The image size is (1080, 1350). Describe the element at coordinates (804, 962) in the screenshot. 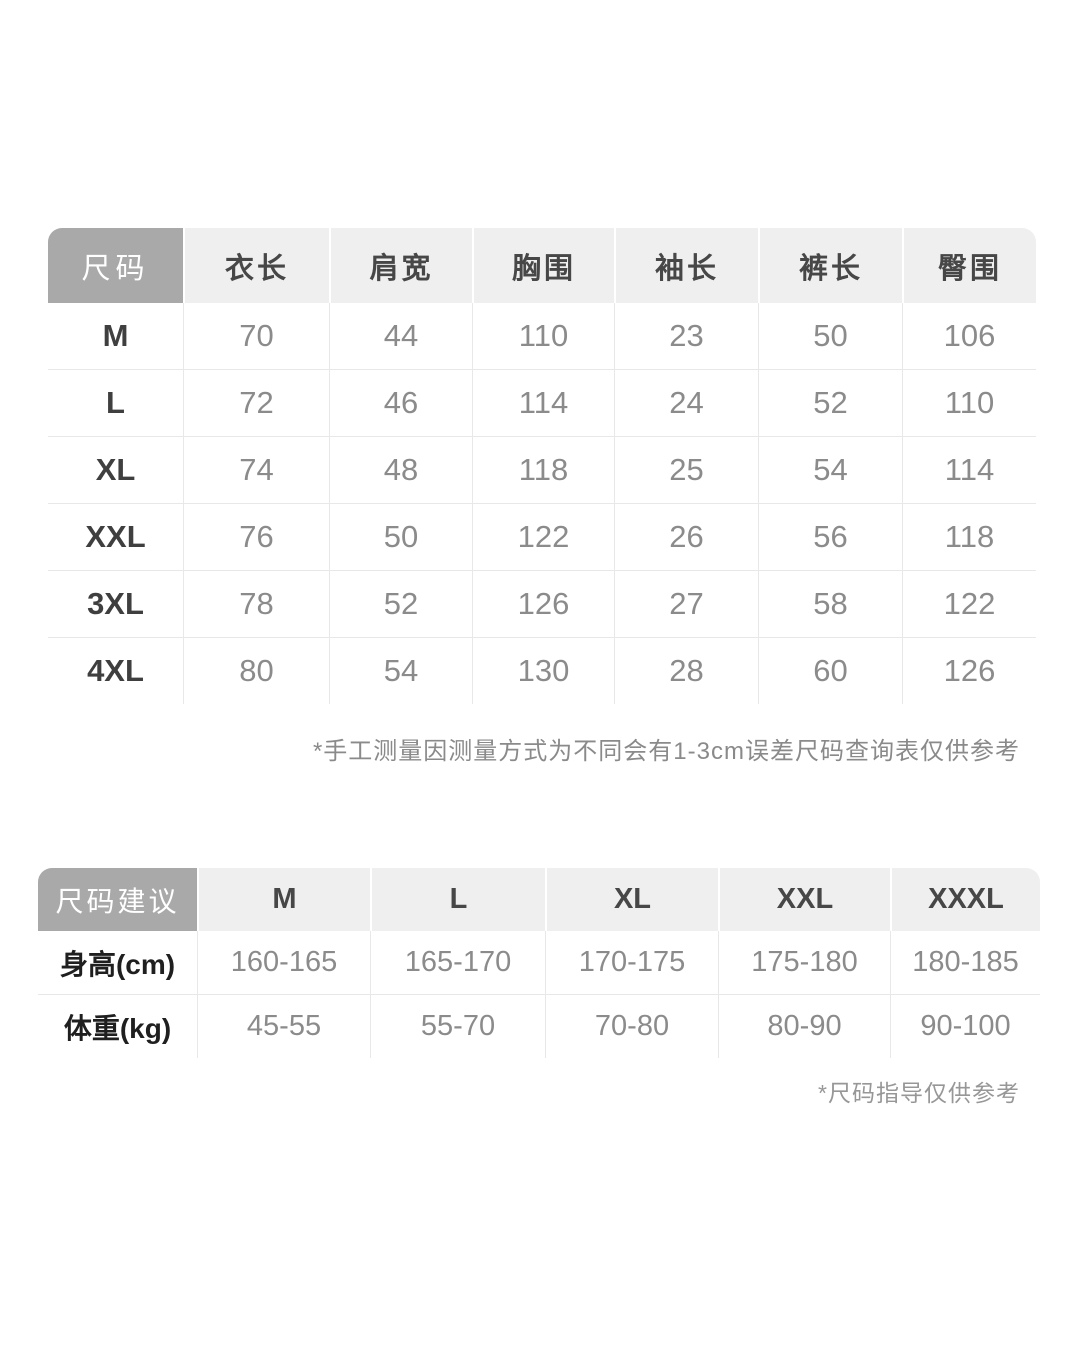

I see `height-range-cell: 175-180` at that location.